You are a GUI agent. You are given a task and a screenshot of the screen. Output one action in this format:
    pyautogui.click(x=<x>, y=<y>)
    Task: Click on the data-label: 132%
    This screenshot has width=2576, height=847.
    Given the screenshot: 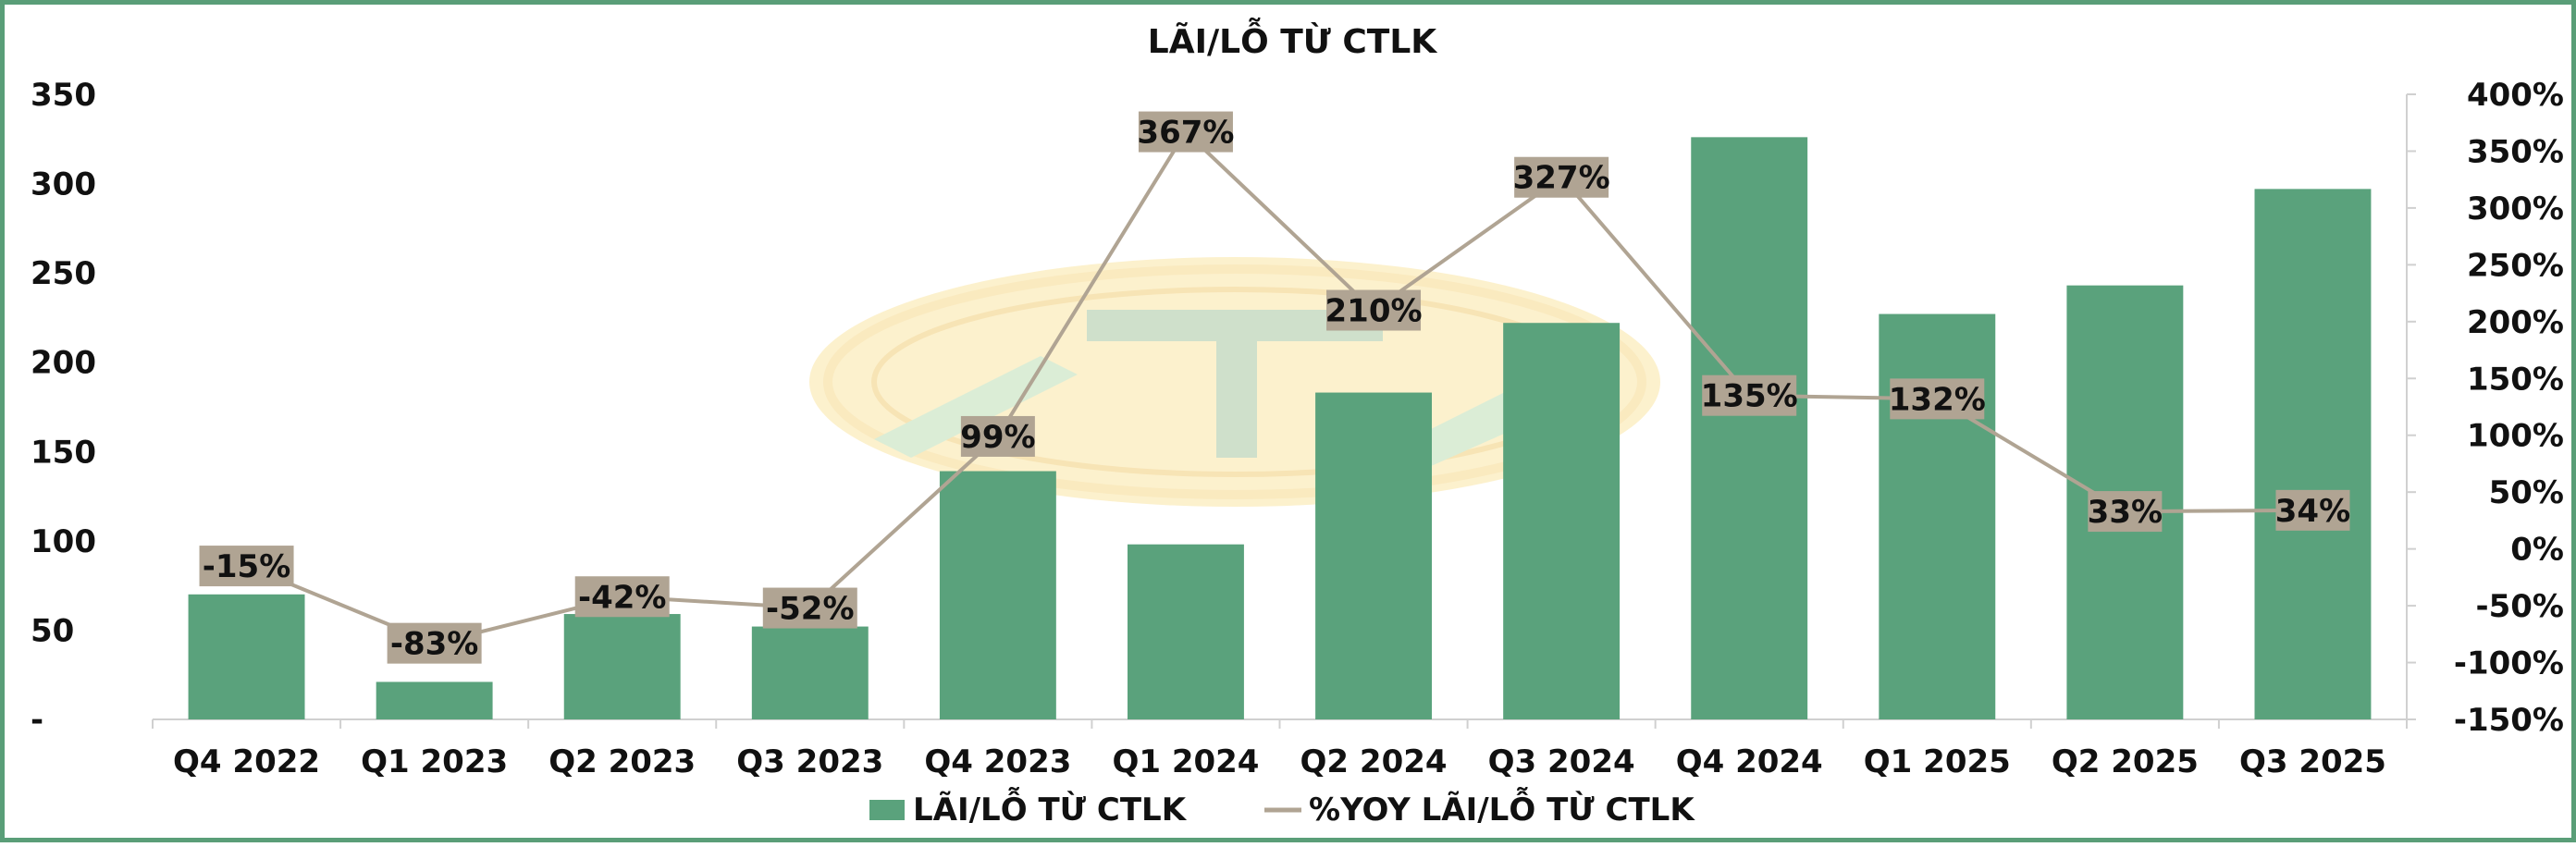 What is the action you would take?
    pyautogui.click(x=1937, y=399)
    